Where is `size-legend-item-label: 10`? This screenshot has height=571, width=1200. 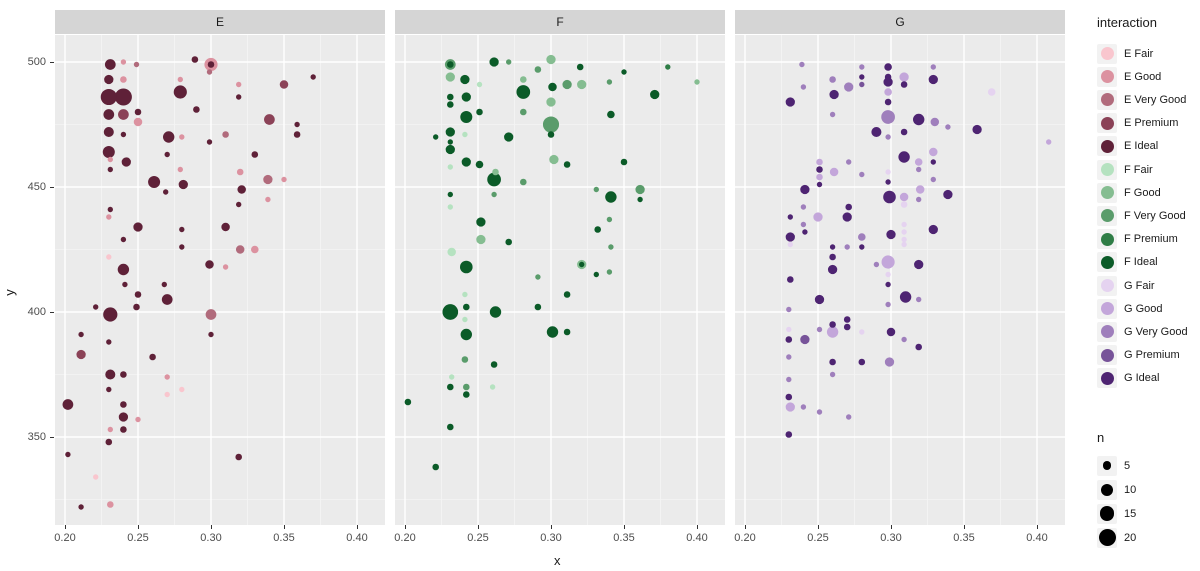 size-legend-item-label: 10 is located at coordinates (1130, 489).